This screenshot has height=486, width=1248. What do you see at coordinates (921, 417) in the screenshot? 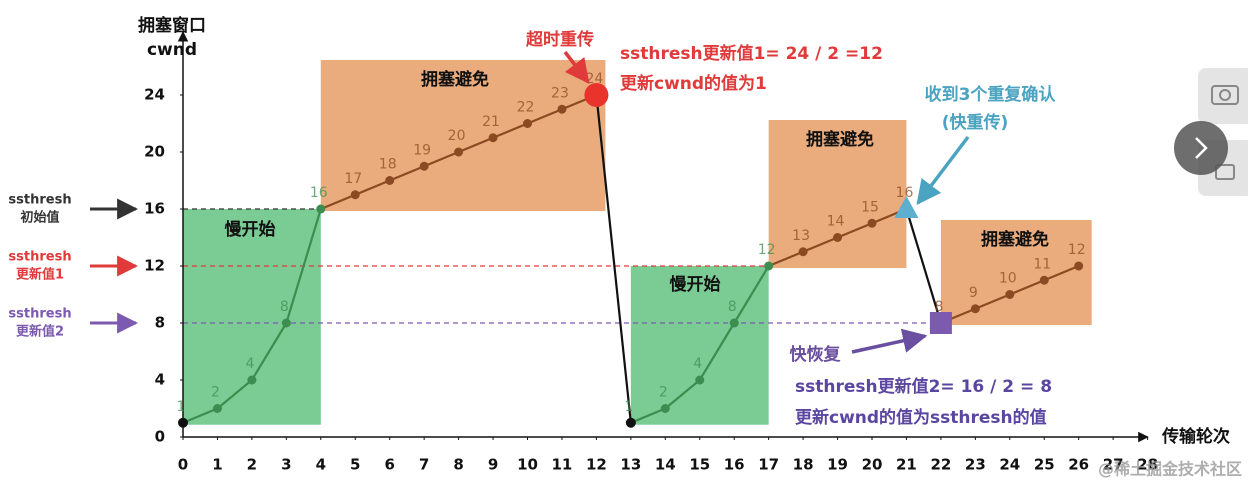
I see `annotation: 更新cwnd的值为ssthresh的值` at bounding box center [921, 417].